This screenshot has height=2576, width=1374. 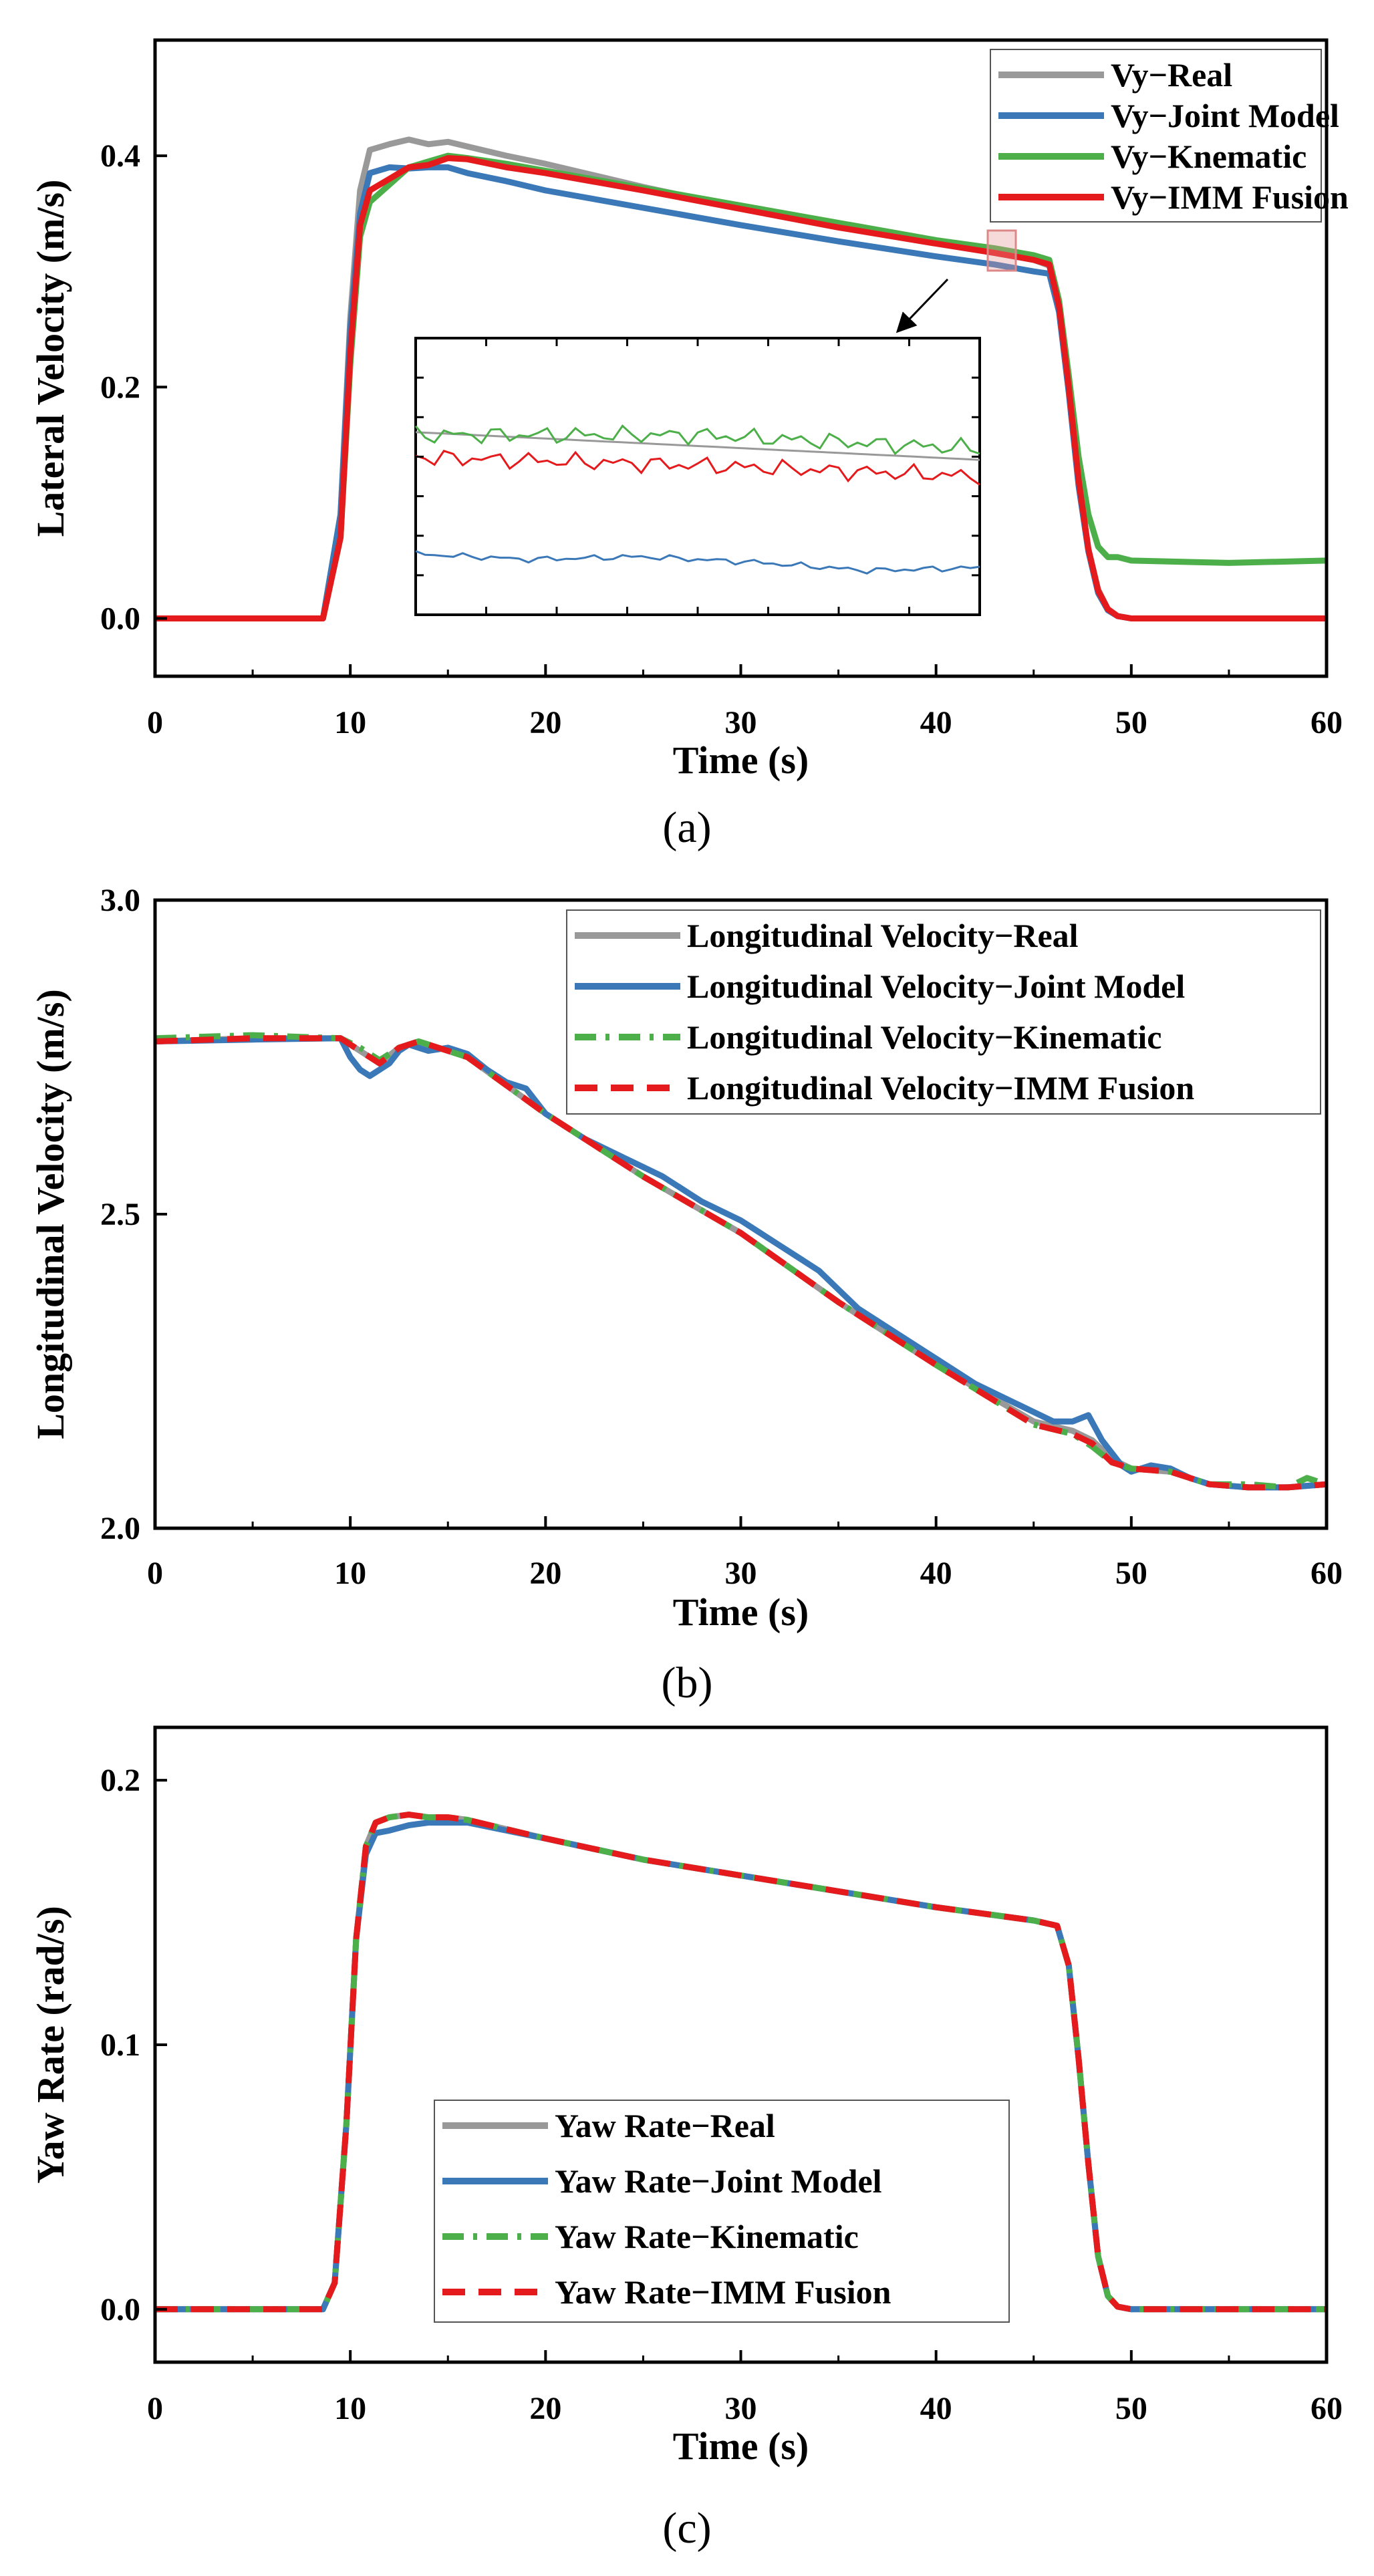 What do you see at coordinates (50, 358) in the screenshot?
I see `y-axis-title: Lateral Velocity (m/s)` at bounding box center [50, 358].